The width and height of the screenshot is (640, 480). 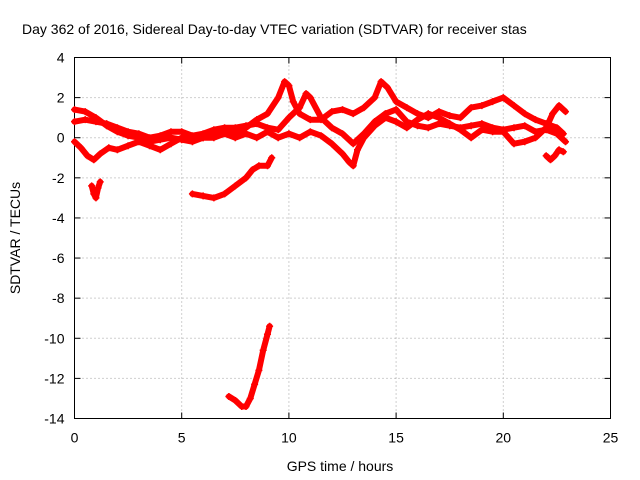 What do you see at coordinates (54, 338) in the screenshot?
I see `y-tick-label: -10` at bounding box center [54, 338].